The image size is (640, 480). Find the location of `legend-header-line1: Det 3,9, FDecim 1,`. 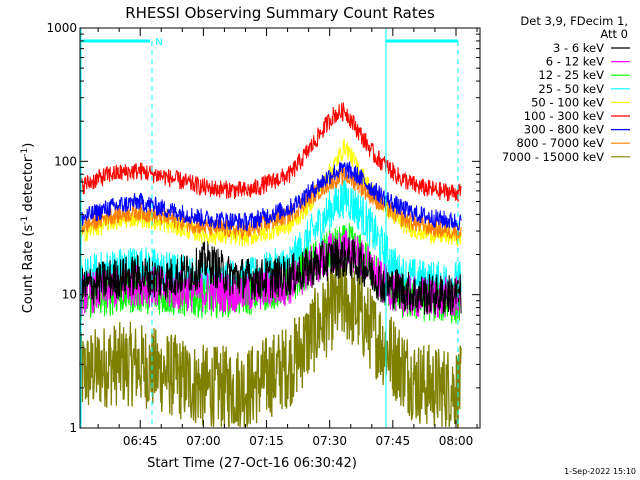

legend-header-line1: Det 3,9, FDecim 1, is located at coordinates (574, 21).